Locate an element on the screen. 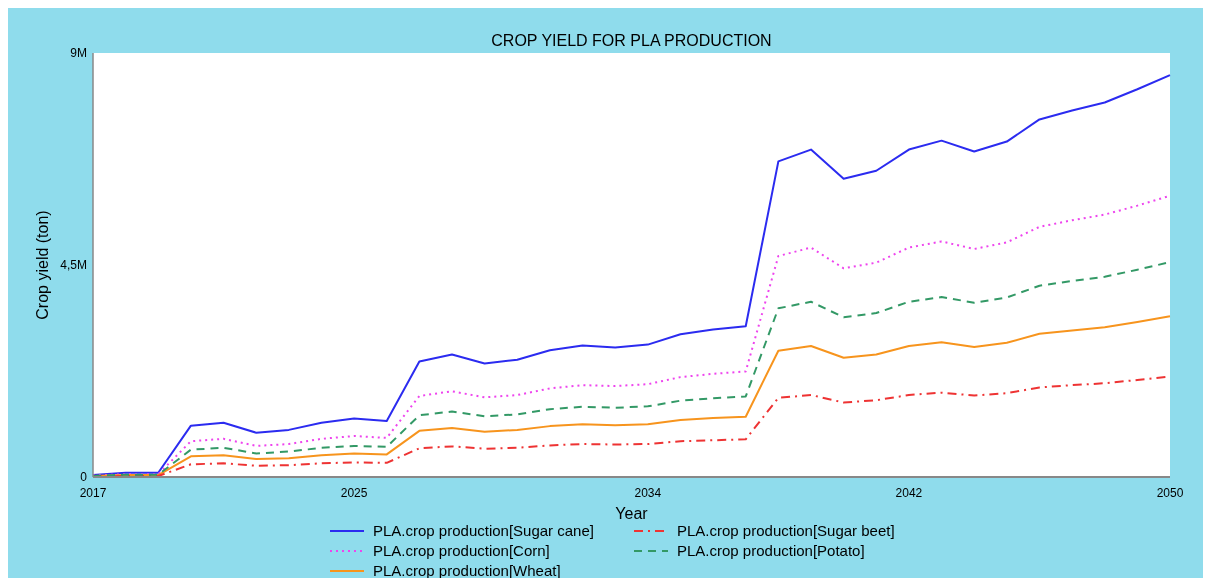  x-tick-label: 2042 is located at coordinates (909, 493).